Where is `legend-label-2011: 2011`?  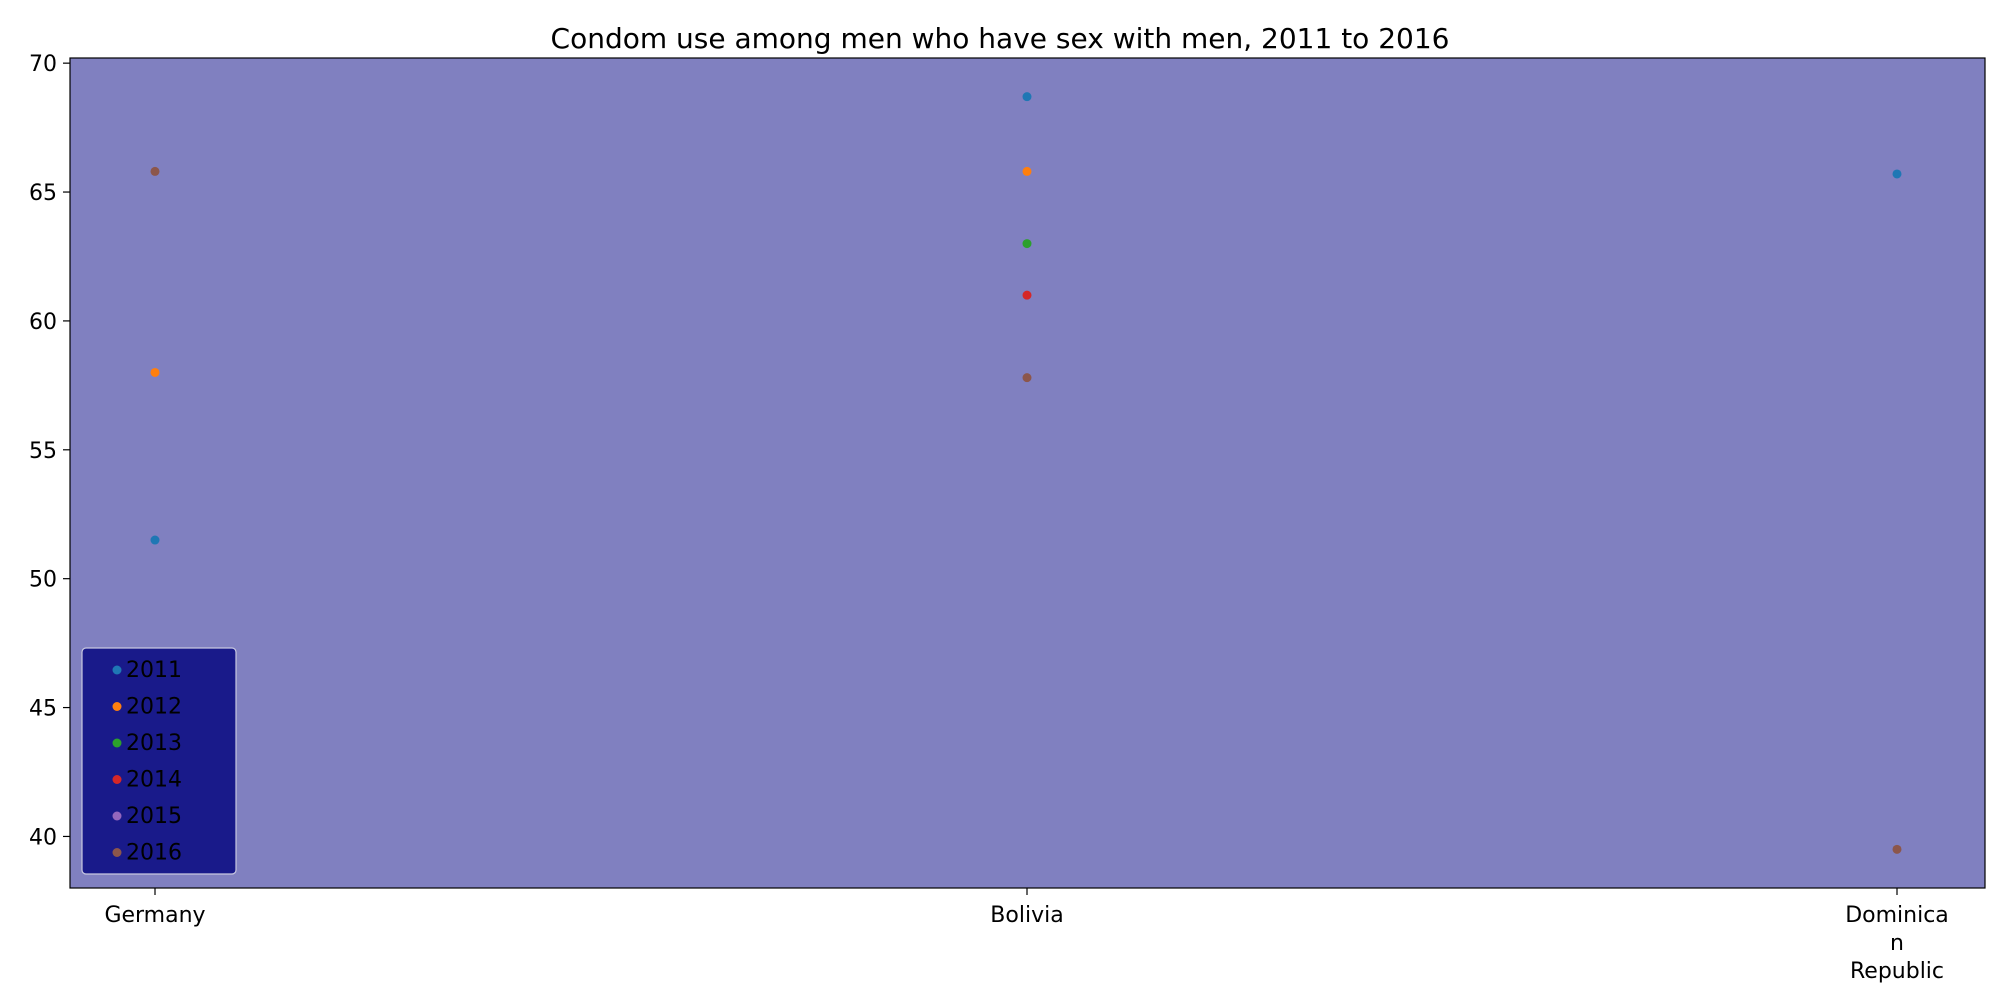
legend-label-2011: 2011 is located at coordinates (154, 670).